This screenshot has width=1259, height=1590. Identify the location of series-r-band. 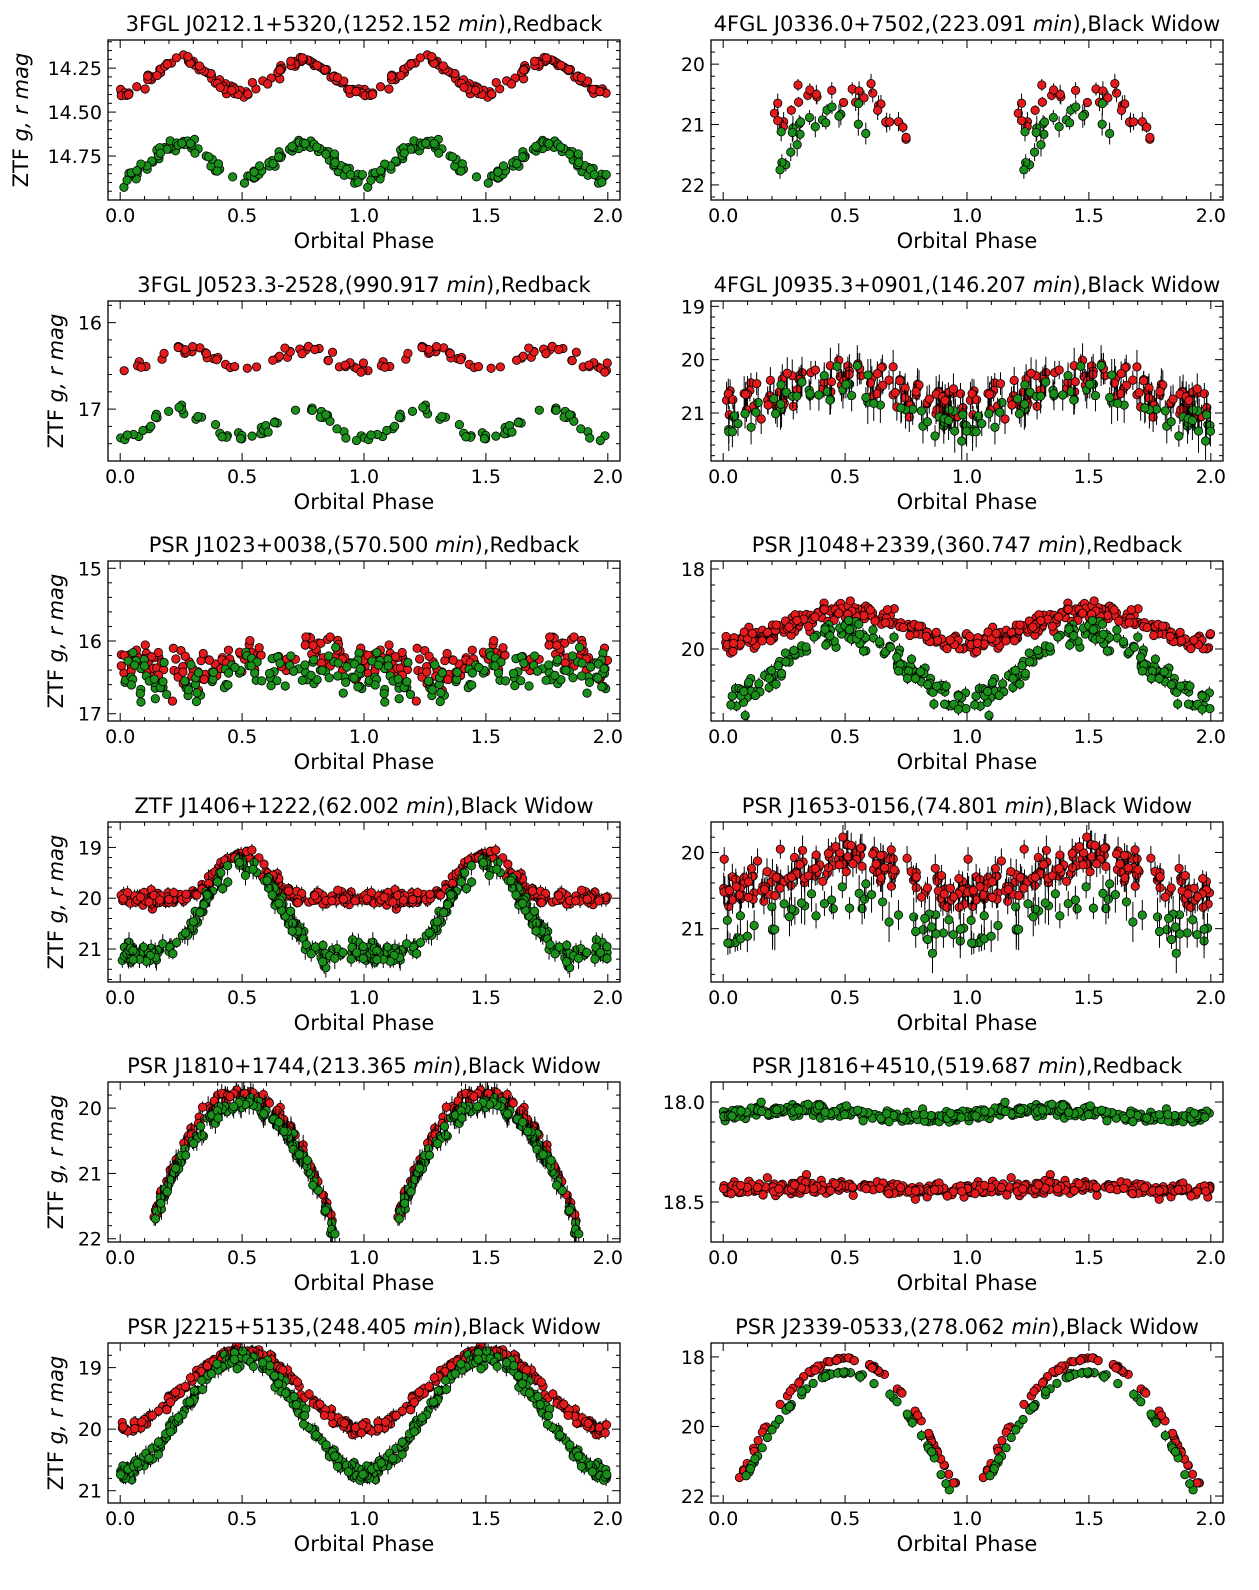
(365, 359).